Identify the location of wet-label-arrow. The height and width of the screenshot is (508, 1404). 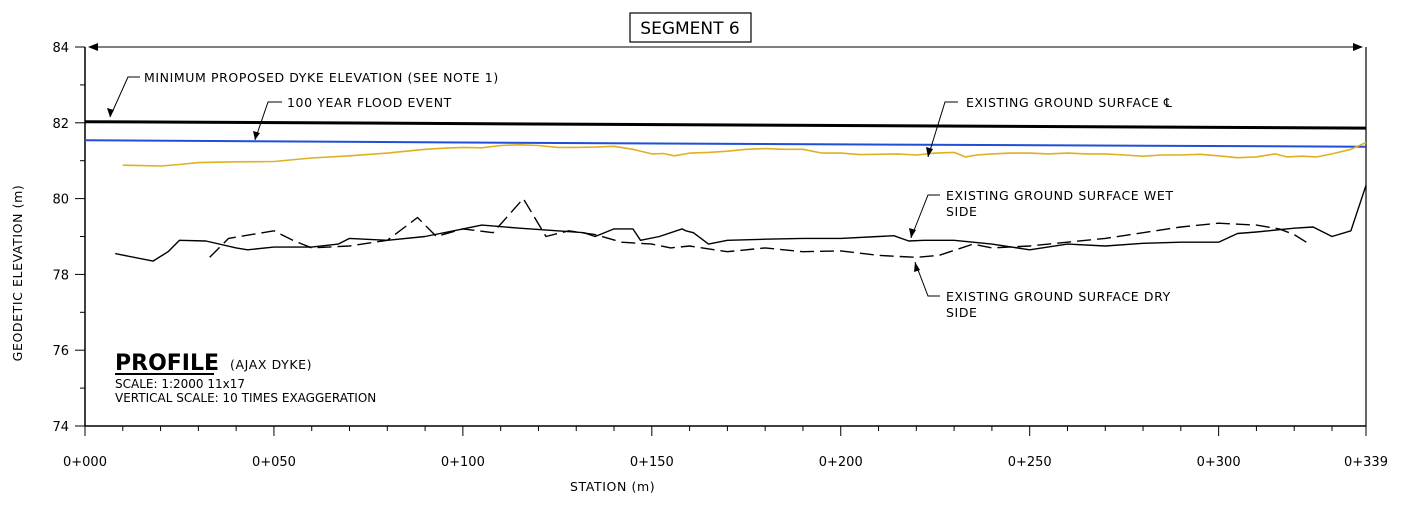
(912, 233).